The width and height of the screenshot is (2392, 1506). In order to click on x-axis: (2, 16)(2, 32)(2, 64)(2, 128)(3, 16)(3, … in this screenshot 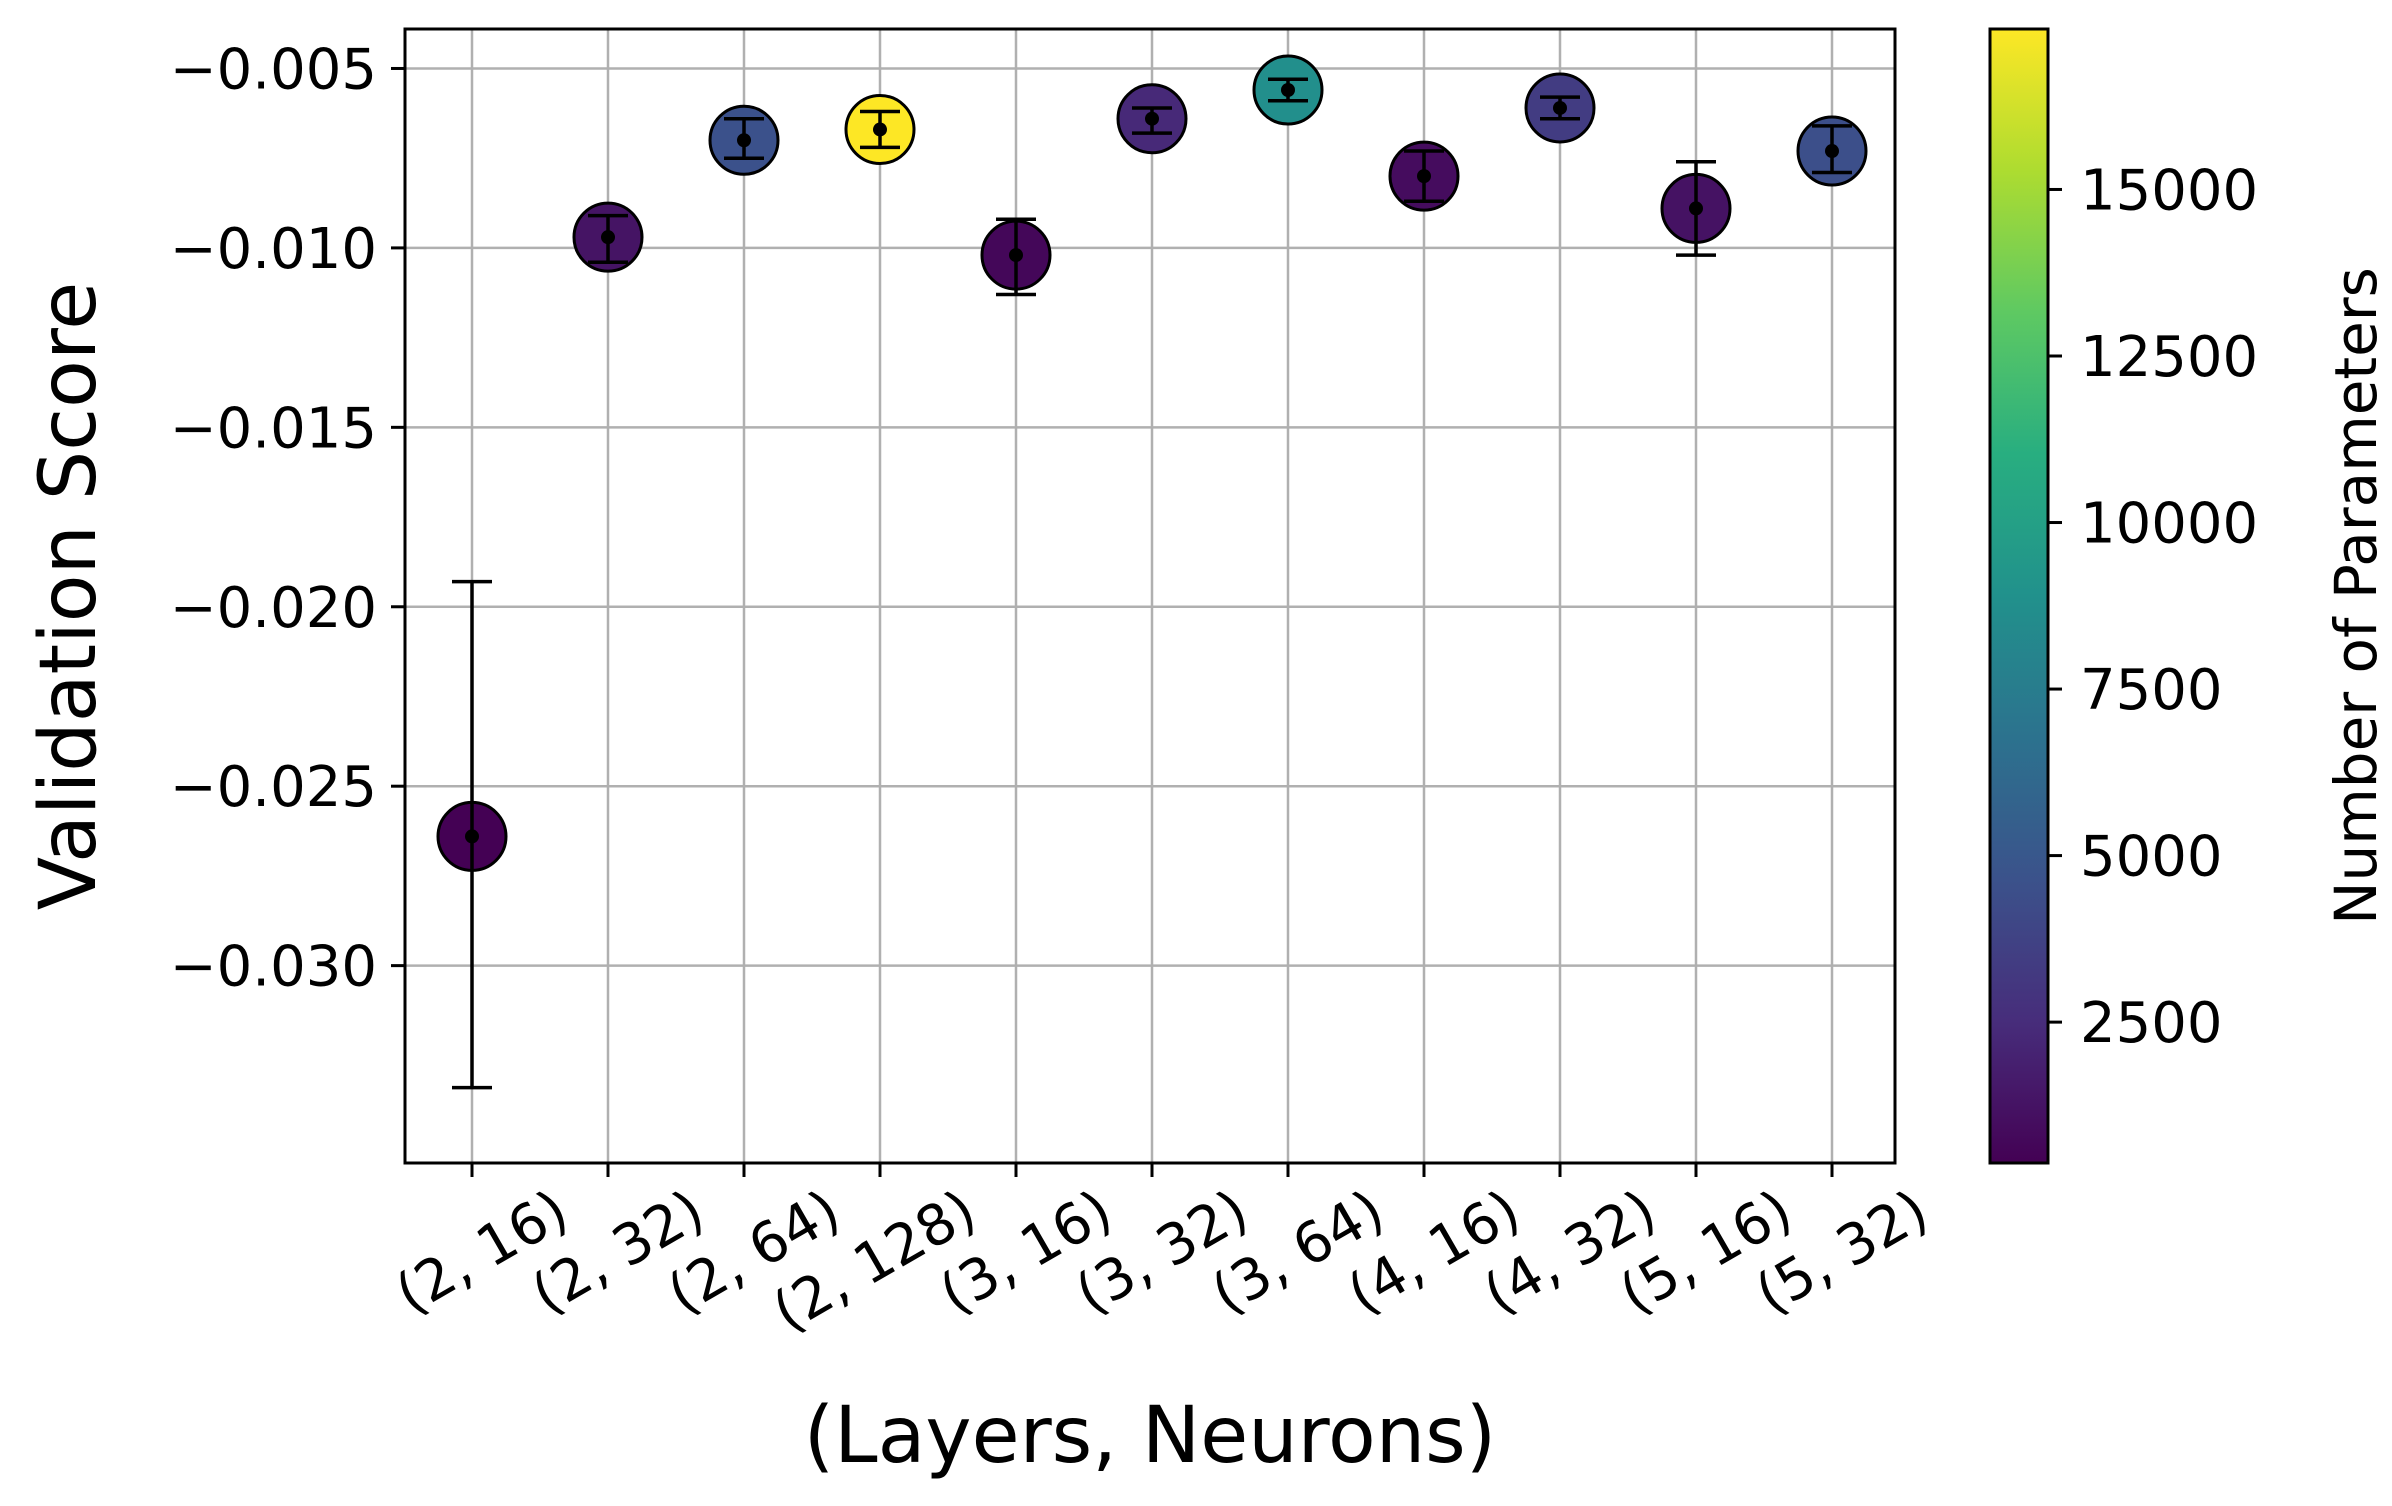, I will do `click(1162, 1254)`.